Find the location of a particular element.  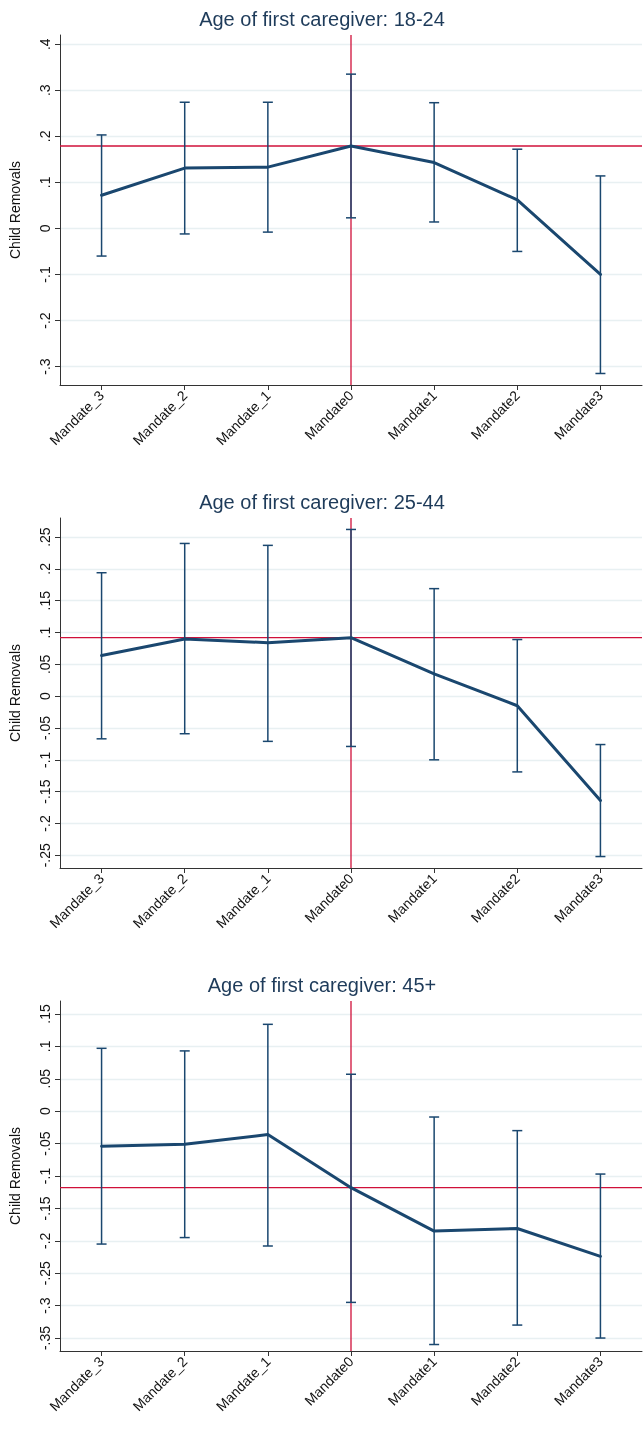

chart-title: Age of first caregiver: 25-44 is located at coordinates (322, 502).